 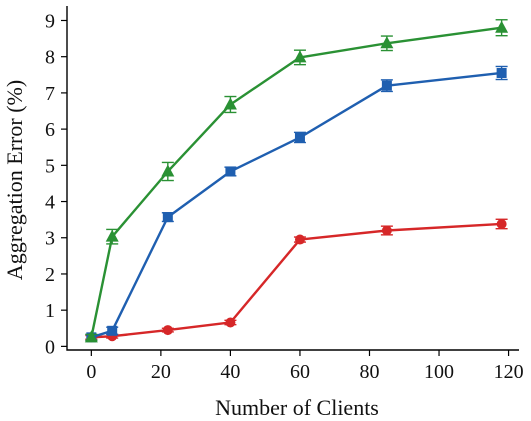 I want to click on y-tick-label: 9, so click(x=50, y=21).